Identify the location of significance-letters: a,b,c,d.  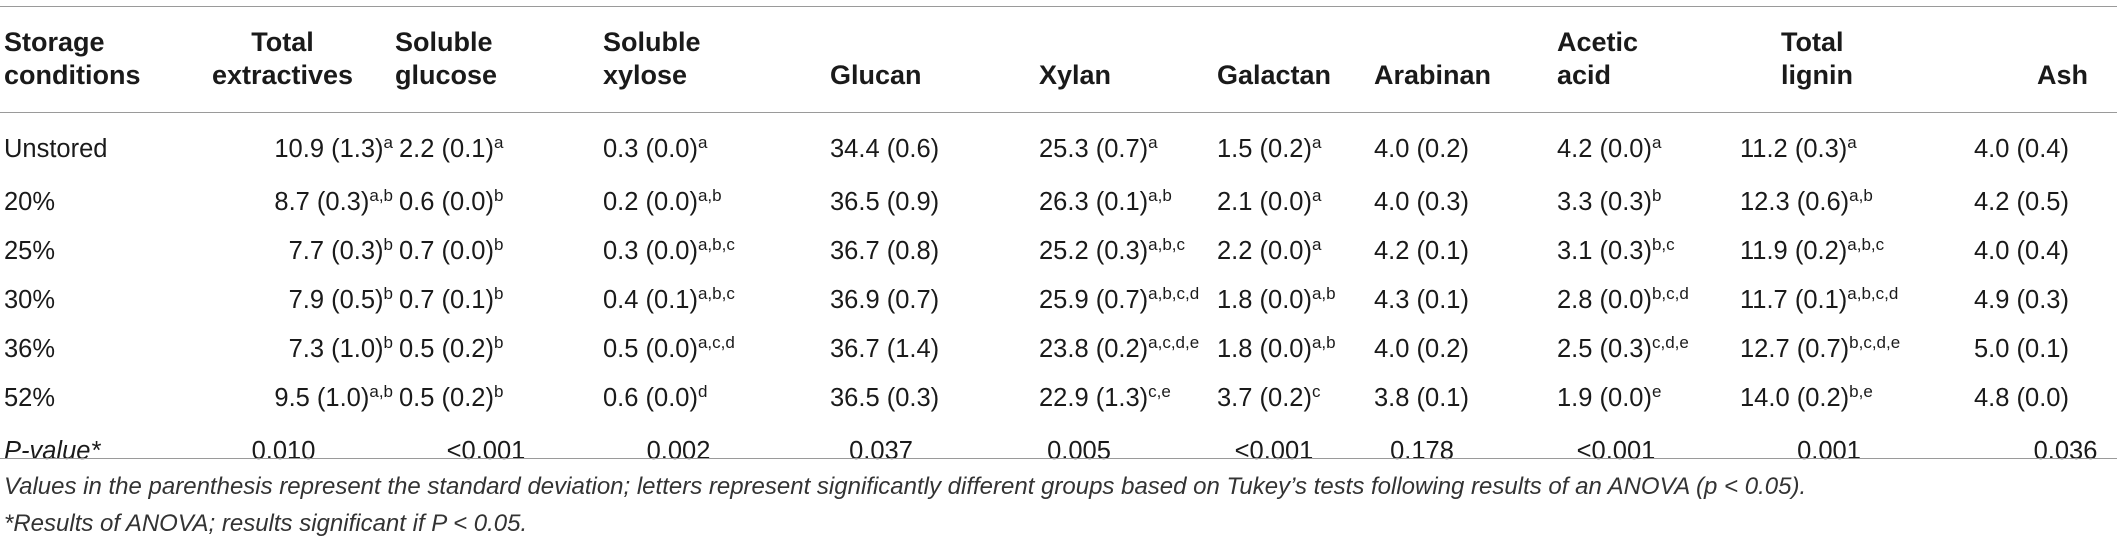
(1873, 293).